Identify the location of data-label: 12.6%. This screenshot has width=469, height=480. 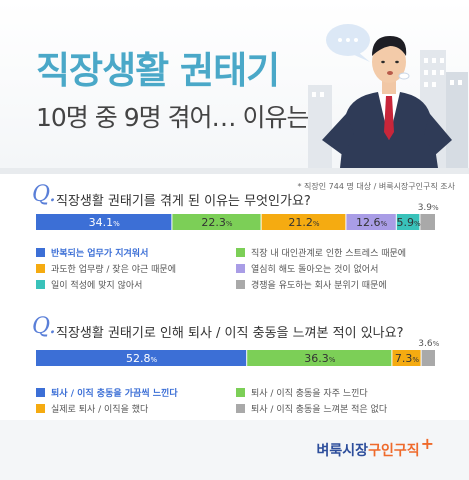
(372, 222).